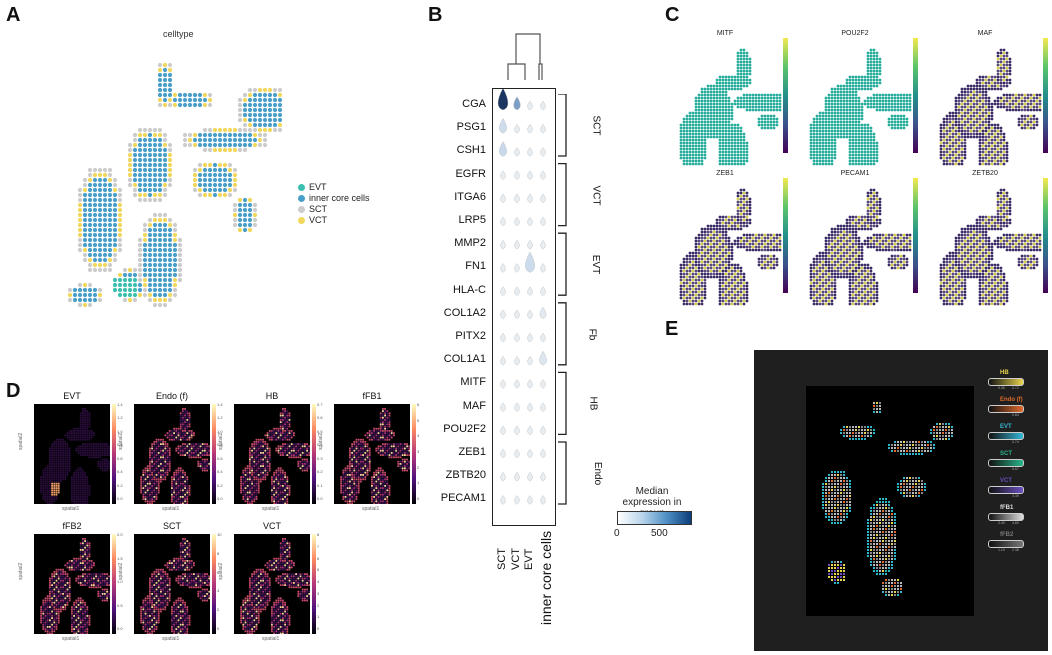 Image resolution: width=1052 pixels, height=655 pixels. Describe the element at coordinates (562, 299) in the screenshot. I see `group-brackets` at that location.